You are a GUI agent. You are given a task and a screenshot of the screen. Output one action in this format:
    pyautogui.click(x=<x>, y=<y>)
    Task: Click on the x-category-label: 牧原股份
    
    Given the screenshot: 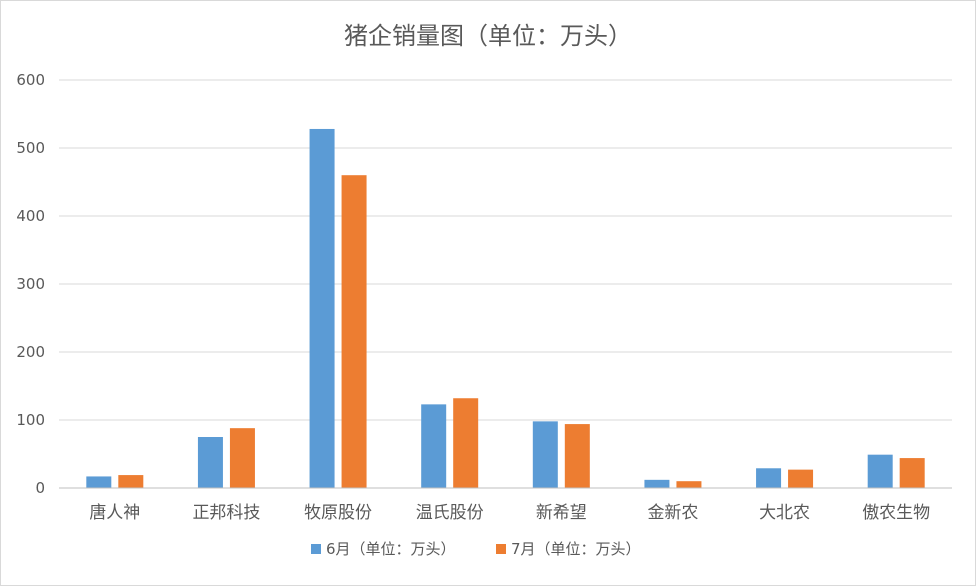 What is the action you would take?
    pyautogui.click(x=338, y=513)
    